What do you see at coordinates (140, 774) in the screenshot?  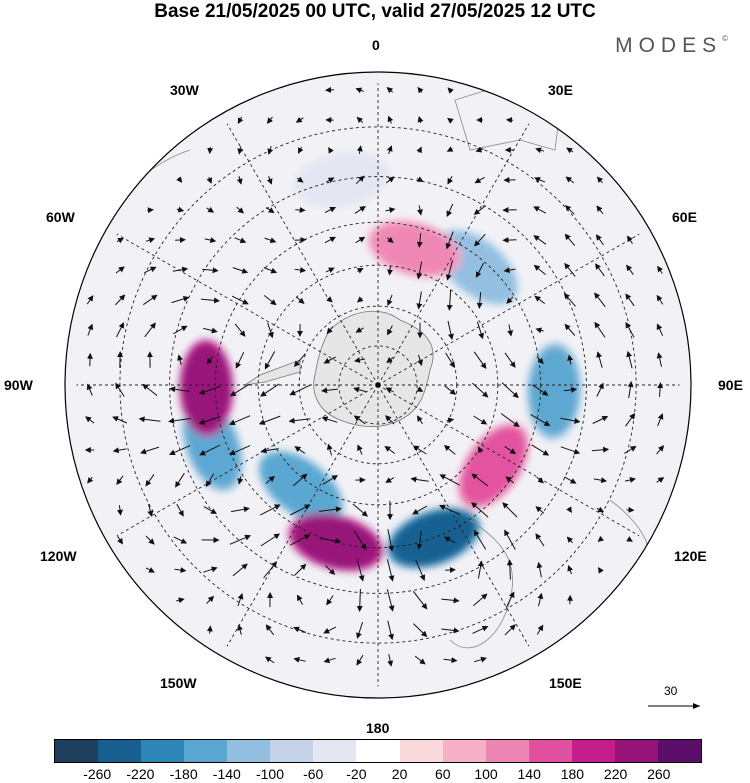 I see `colorbar-tick-label: -220` at bounding box center [140, 774].